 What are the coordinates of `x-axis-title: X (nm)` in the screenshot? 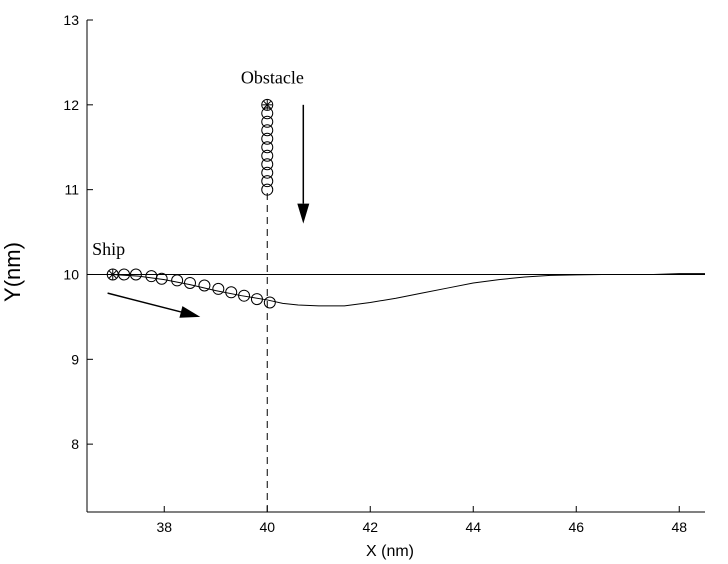 It's located at (390, 551).